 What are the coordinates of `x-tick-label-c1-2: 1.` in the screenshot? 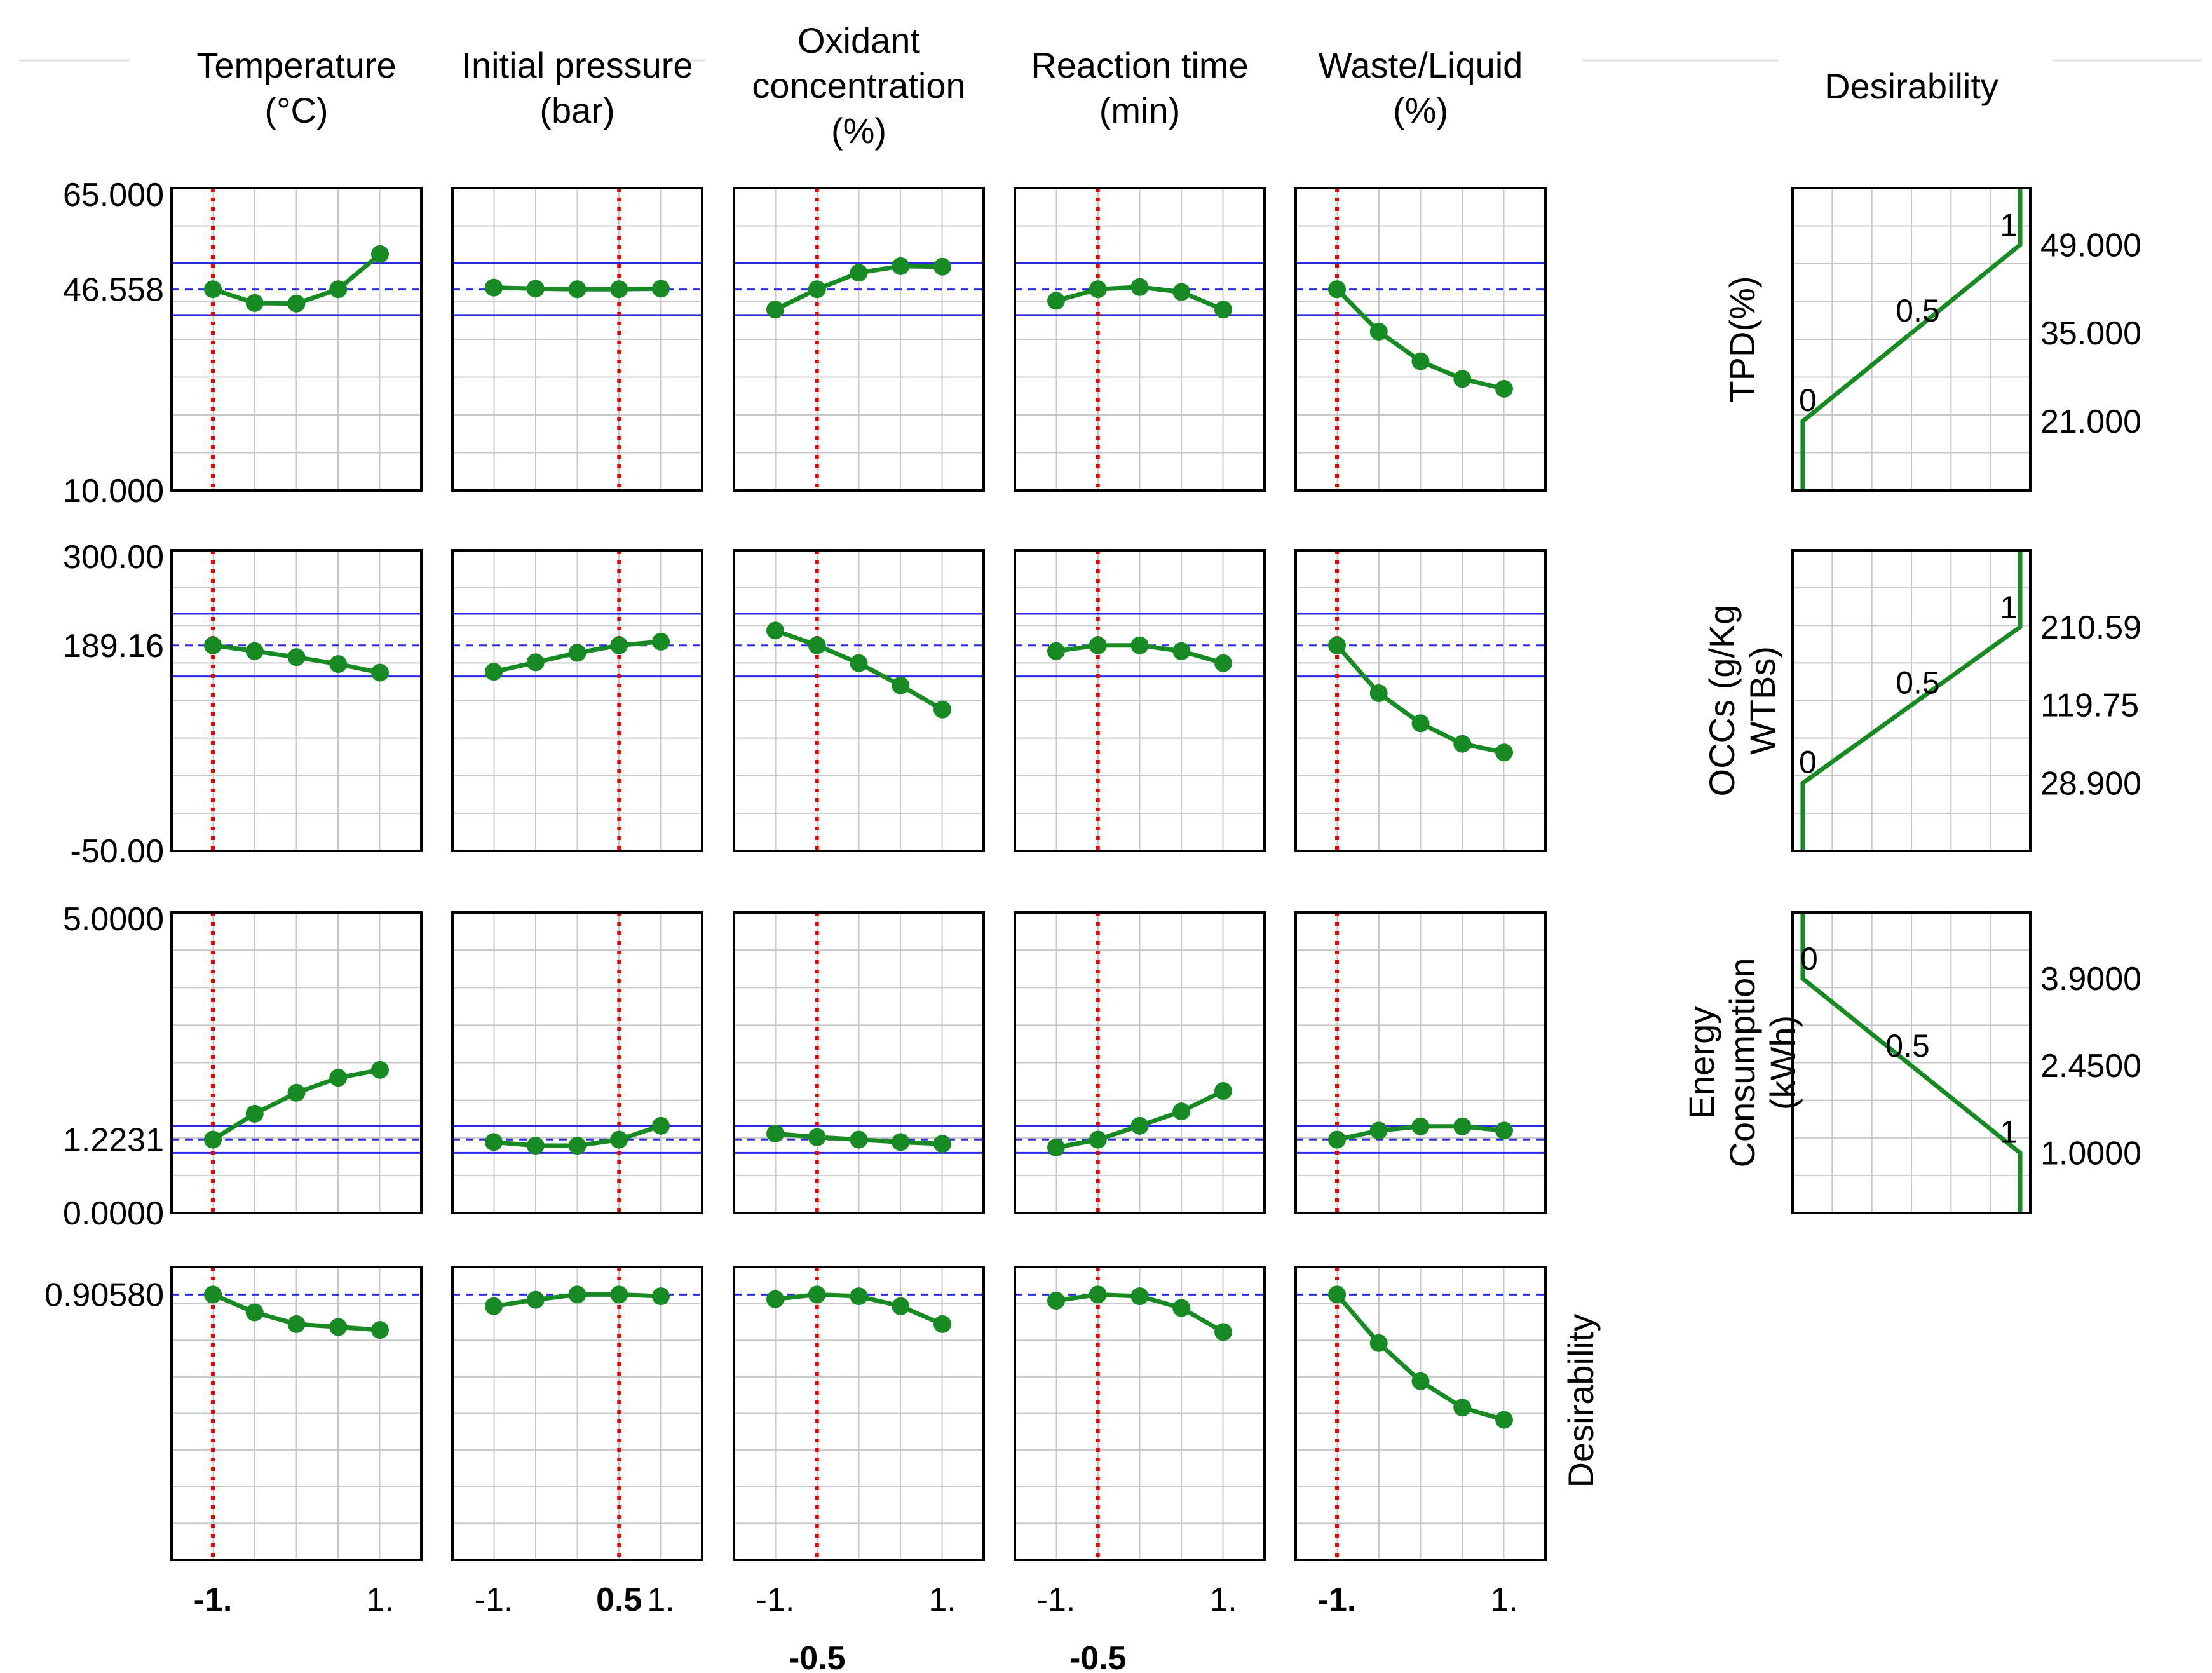 It's located at (379, 1600).